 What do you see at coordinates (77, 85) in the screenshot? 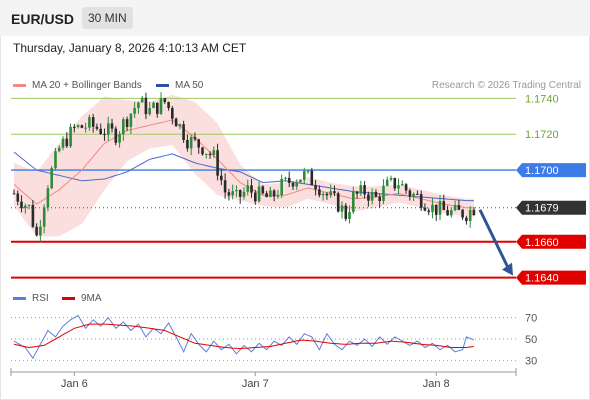
I see `legend-ma20: MA 20 + Bollinger Bands` at bounding box center [77, 85].